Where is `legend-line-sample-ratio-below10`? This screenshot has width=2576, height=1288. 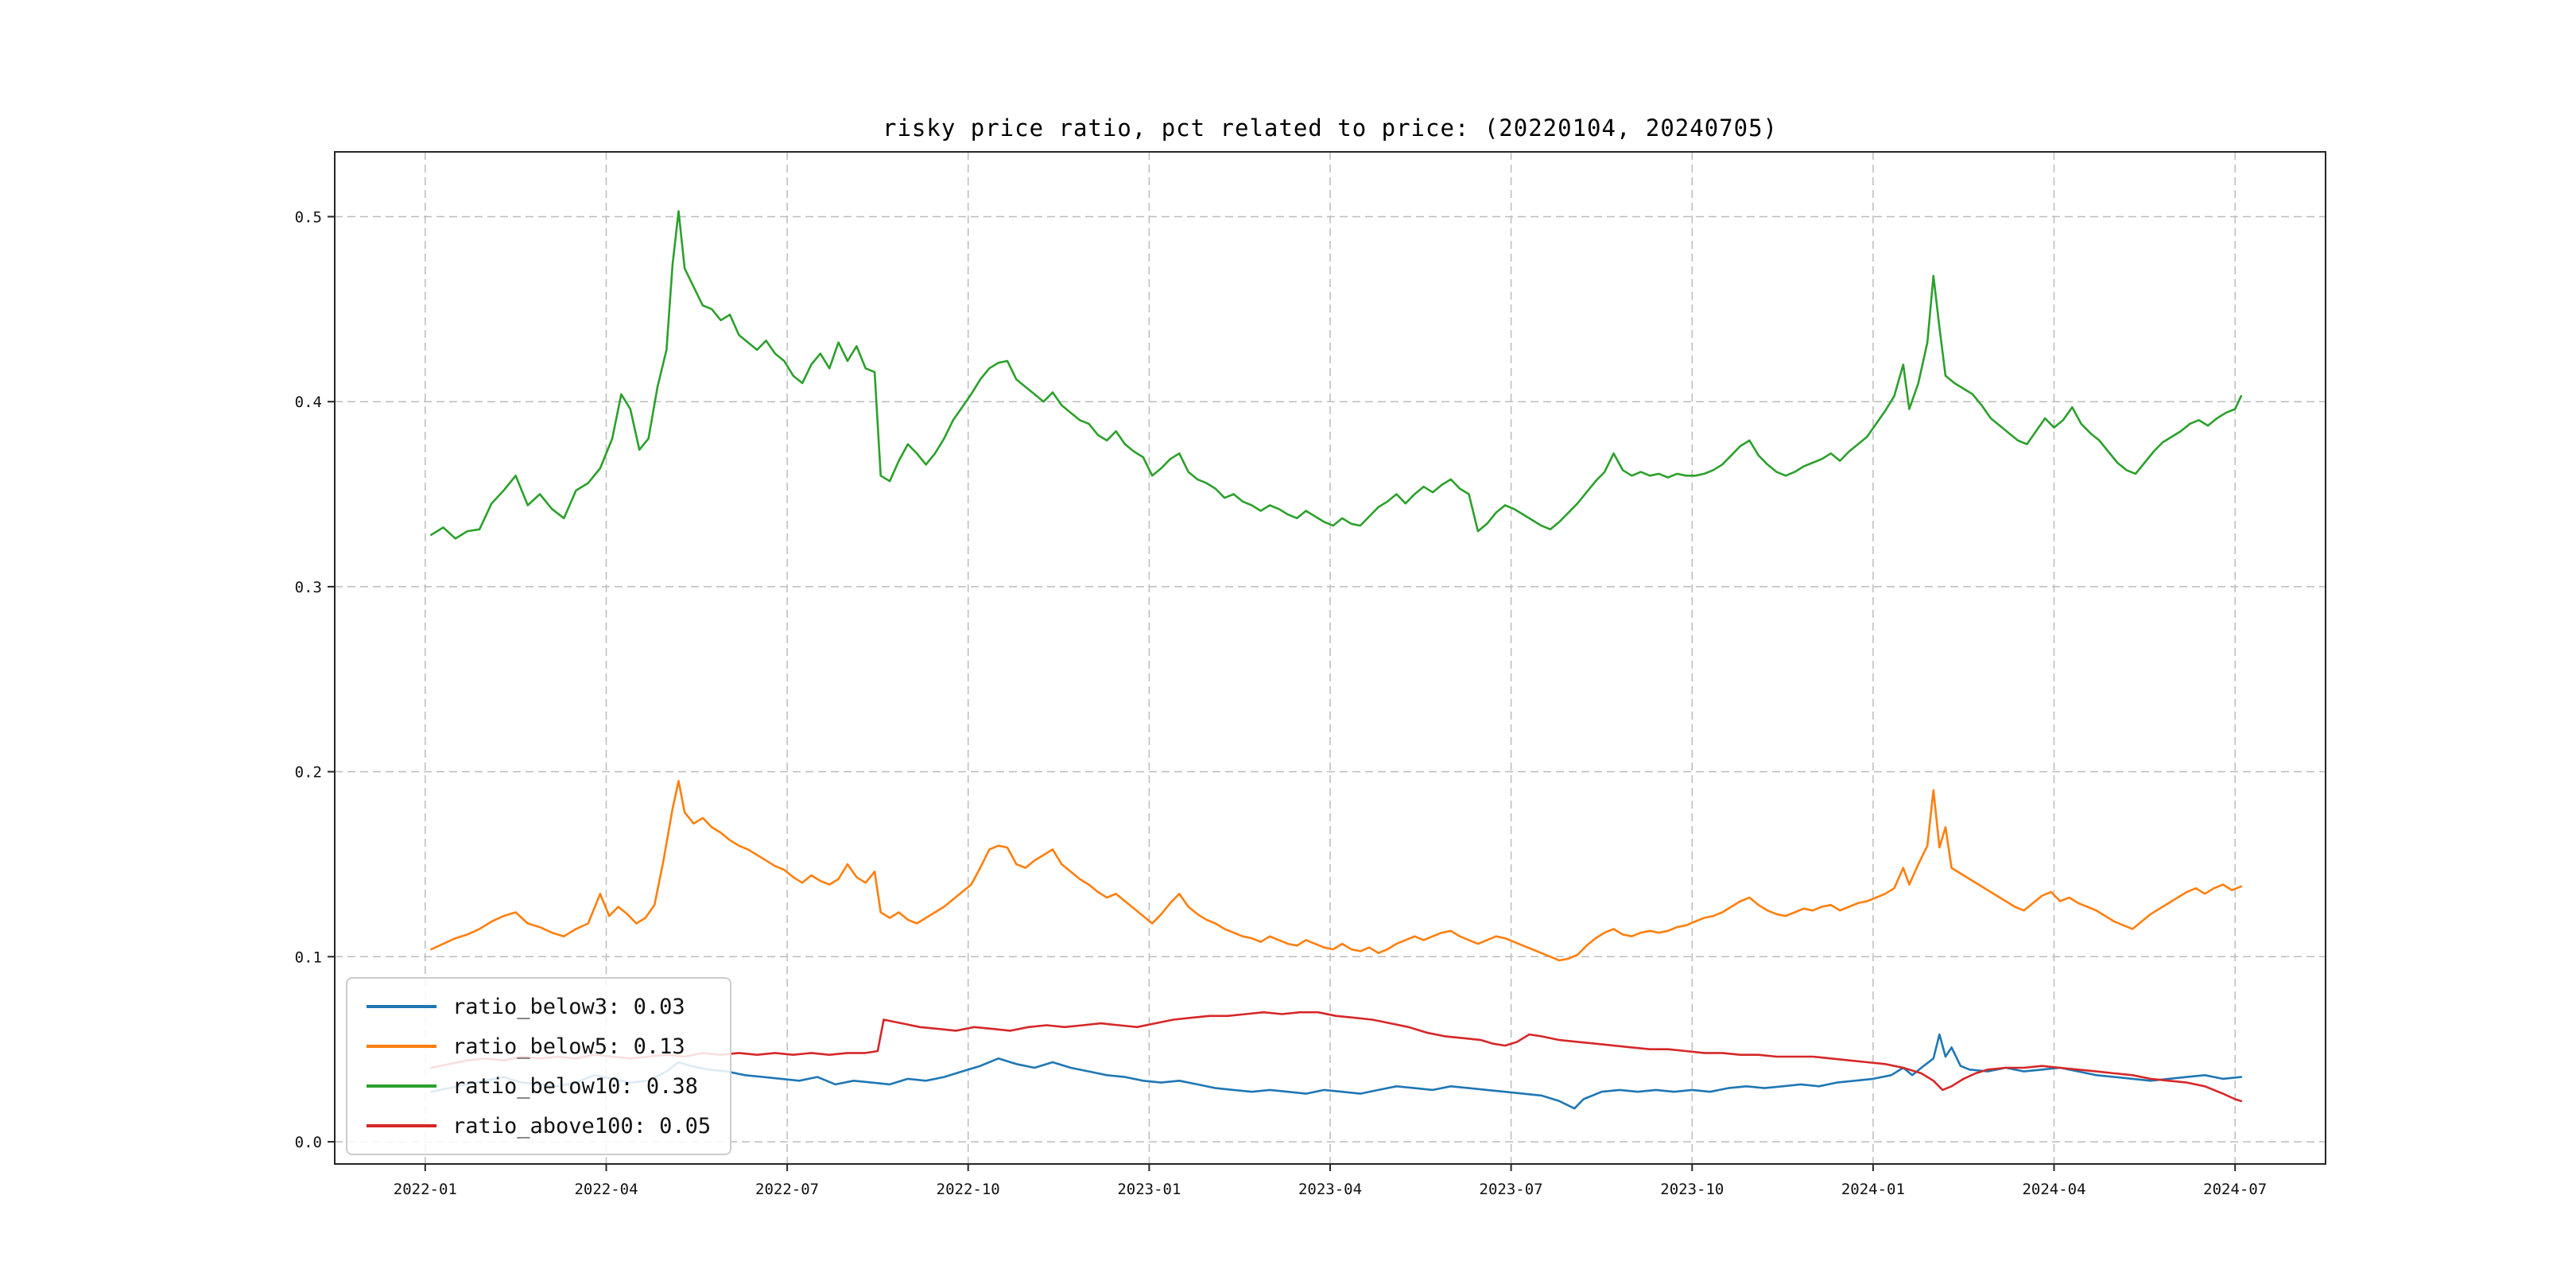 legend-line-sample-ratio-below10 is located at coordinates (402, 1086).